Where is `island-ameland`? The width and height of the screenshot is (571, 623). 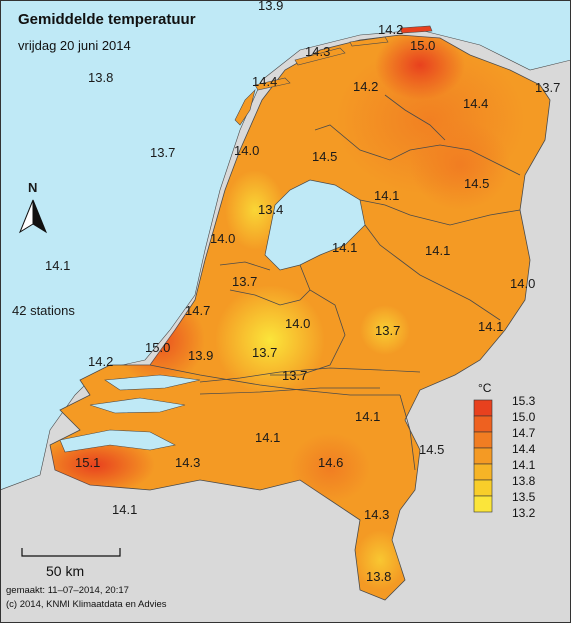 island-ameland is located at coordinates (369, 41).